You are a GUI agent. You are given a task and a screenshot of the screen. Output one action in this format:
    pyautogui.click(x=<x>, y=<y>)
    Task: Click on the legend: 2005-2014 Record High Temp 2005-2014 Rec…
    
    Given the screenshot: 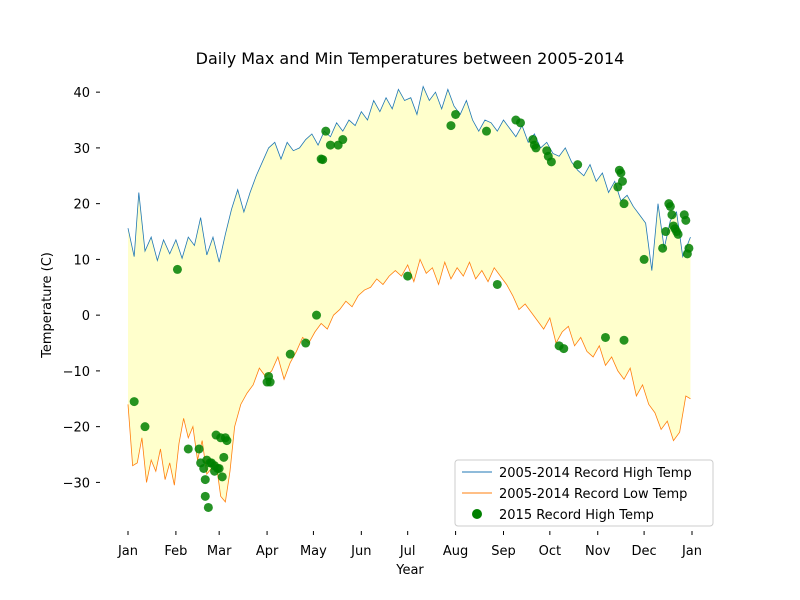 What is the action you would take?
    pyautogui.click(x=584, y=493)
    